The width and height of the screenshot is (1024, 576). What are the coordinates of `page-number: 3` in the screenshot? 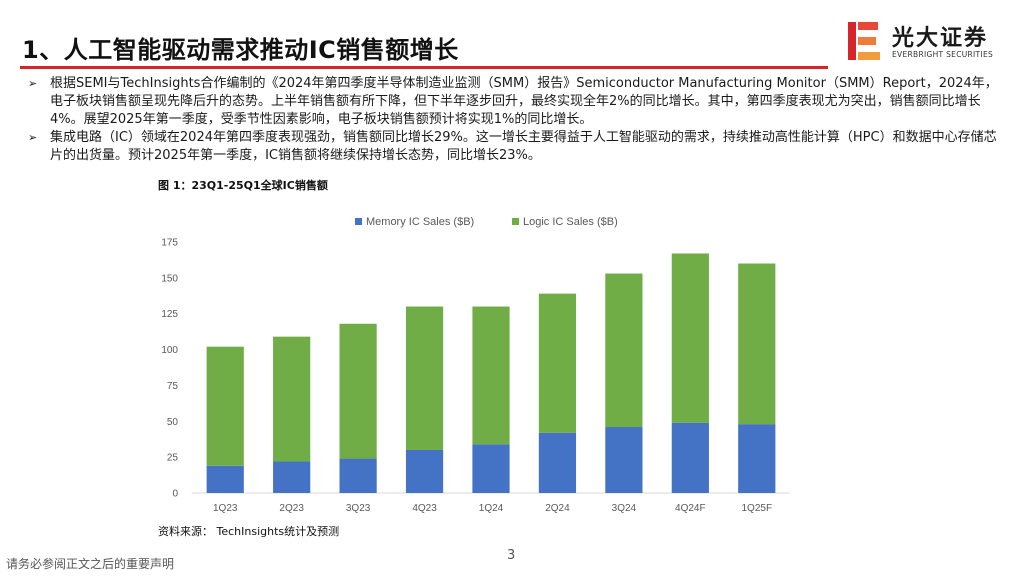 It's located at (511, 555).